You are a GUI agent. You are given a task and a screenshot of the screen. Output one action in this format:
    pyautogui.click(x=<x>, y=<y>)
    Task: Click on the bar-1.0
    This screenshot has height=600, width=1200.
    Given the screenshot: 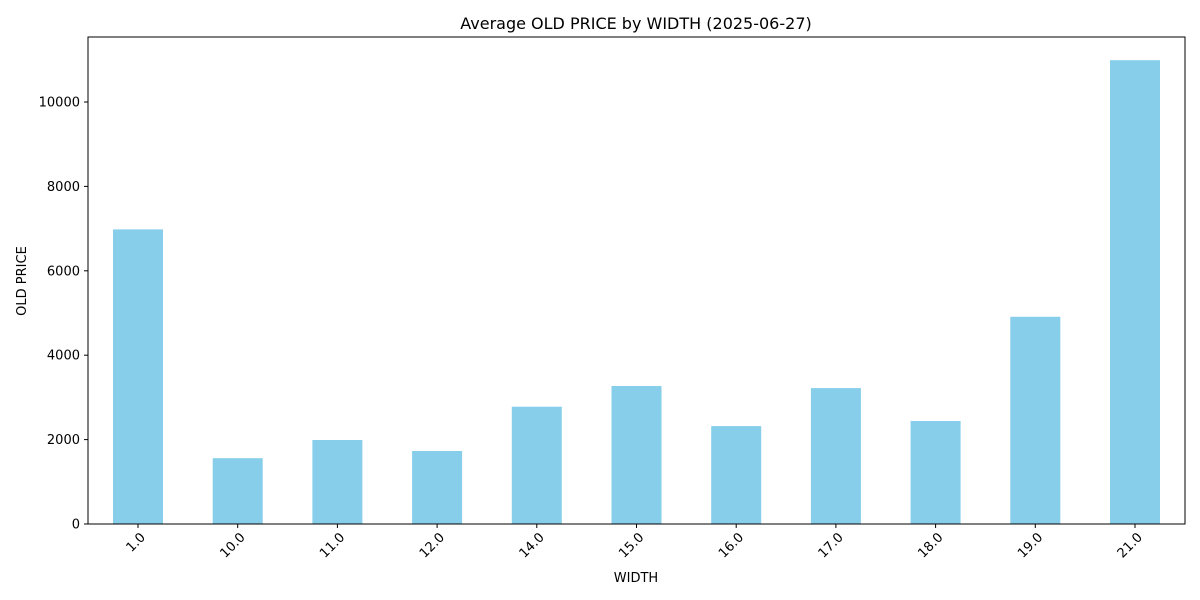 What is the action you would take?
    pyautogui.click(x=138, y=376)
    